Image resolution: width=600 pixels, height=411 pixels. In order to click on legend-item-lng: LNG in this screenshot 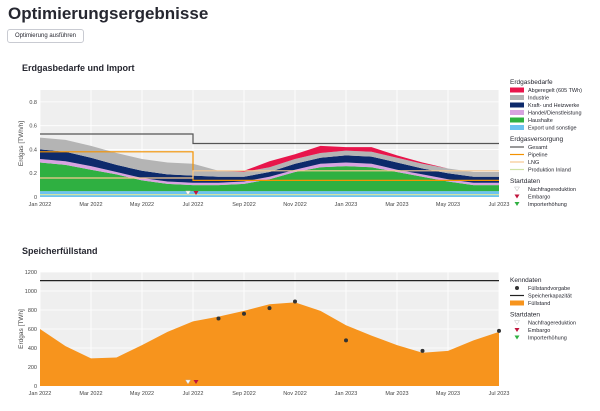, I will do `click(533, 163)`.